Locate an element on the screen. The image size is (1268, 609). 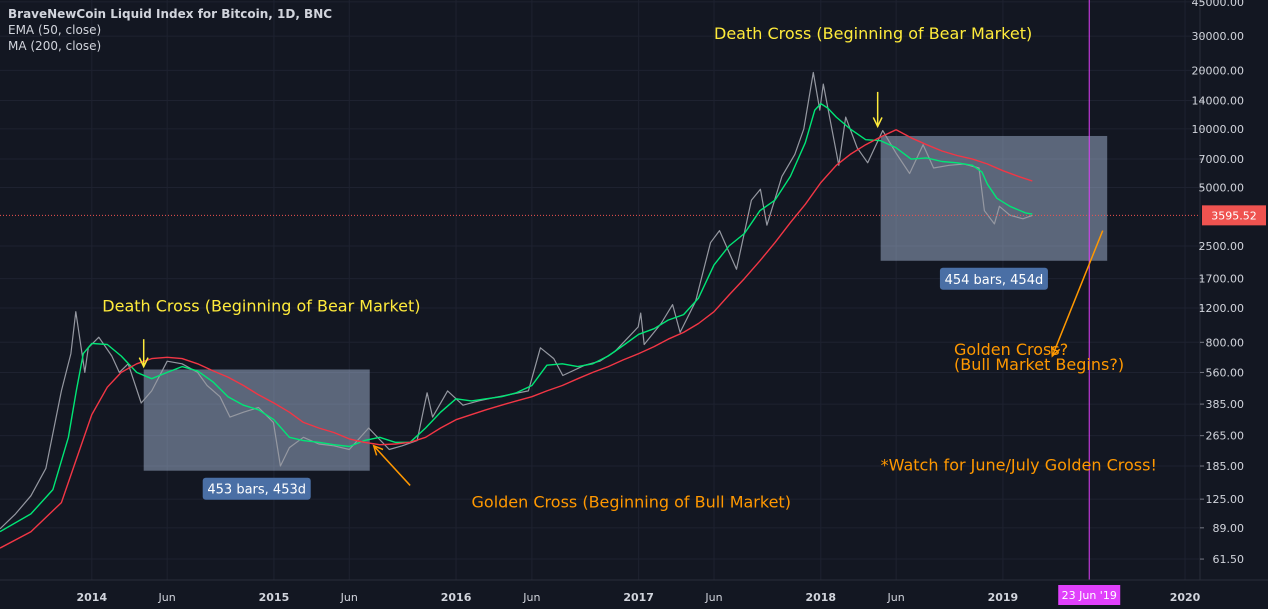
y-tick-label: 7000.00 is located at coordinates (1222, 159).